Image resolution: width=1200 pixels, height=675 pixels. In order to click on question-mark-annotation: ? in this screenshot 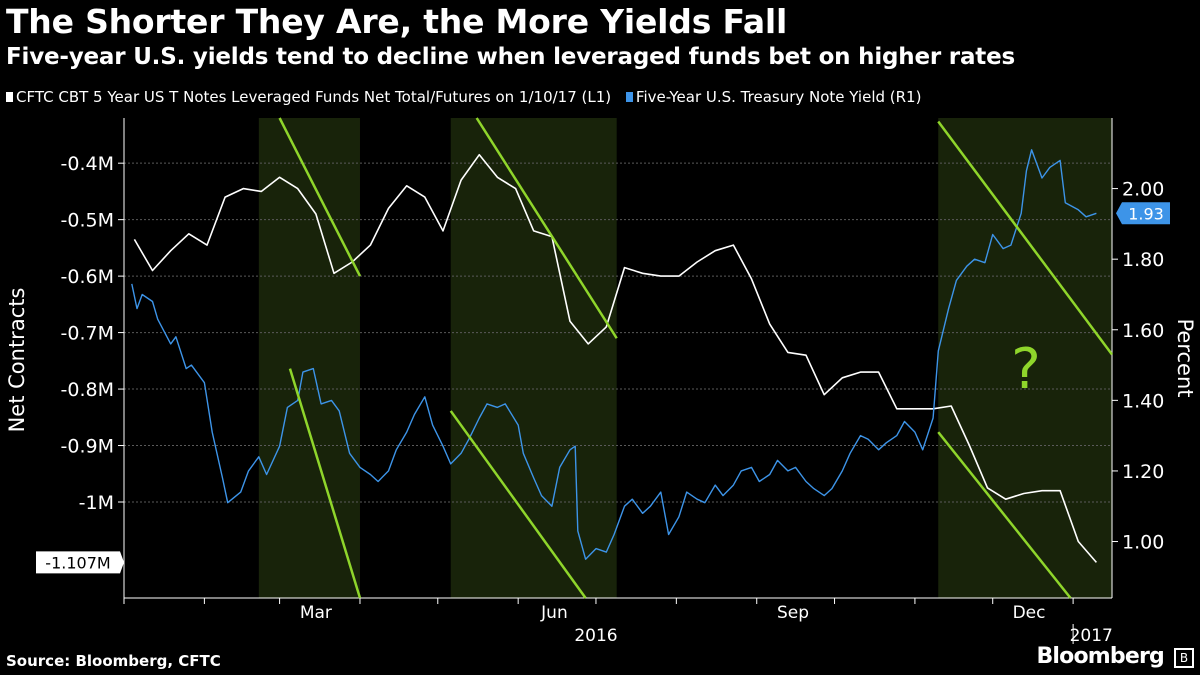, I will do `click(1026, 369)`.